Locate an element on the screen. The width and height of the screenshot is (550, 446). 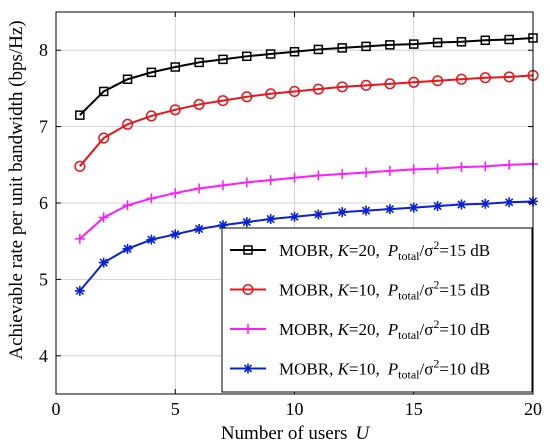
legend-label: MOBR, K=20, Ptotal/σ2=15 dB is located at coordinates (384, 250).